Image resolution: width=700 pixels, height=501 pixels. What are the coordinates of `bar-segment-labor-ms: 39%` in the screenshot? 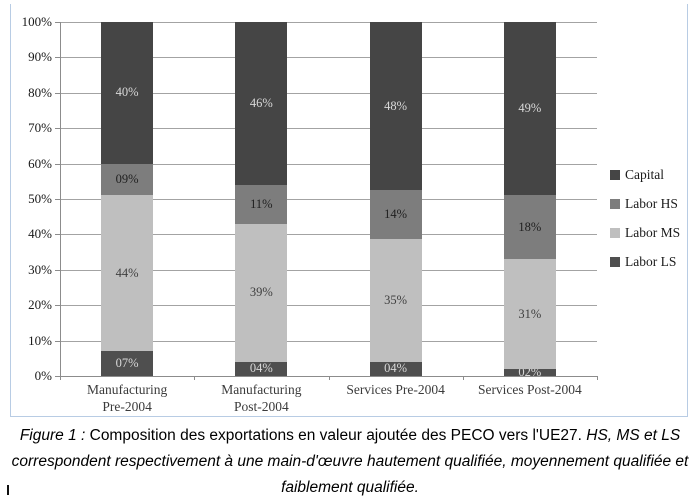 It's located at (261, 292).